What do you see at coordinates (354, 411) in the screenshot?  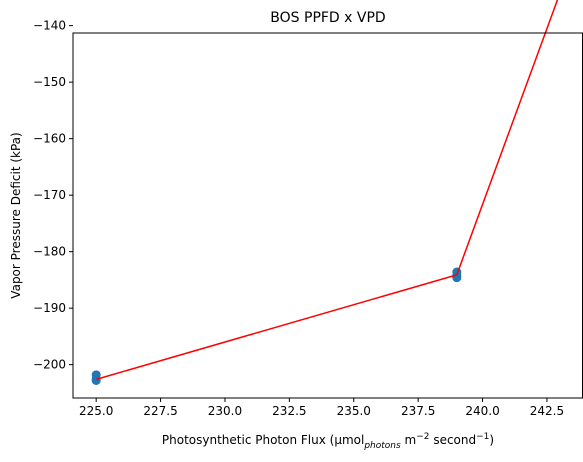 I see `x-tick-label: 235.0` at bounding box center [354, 411].